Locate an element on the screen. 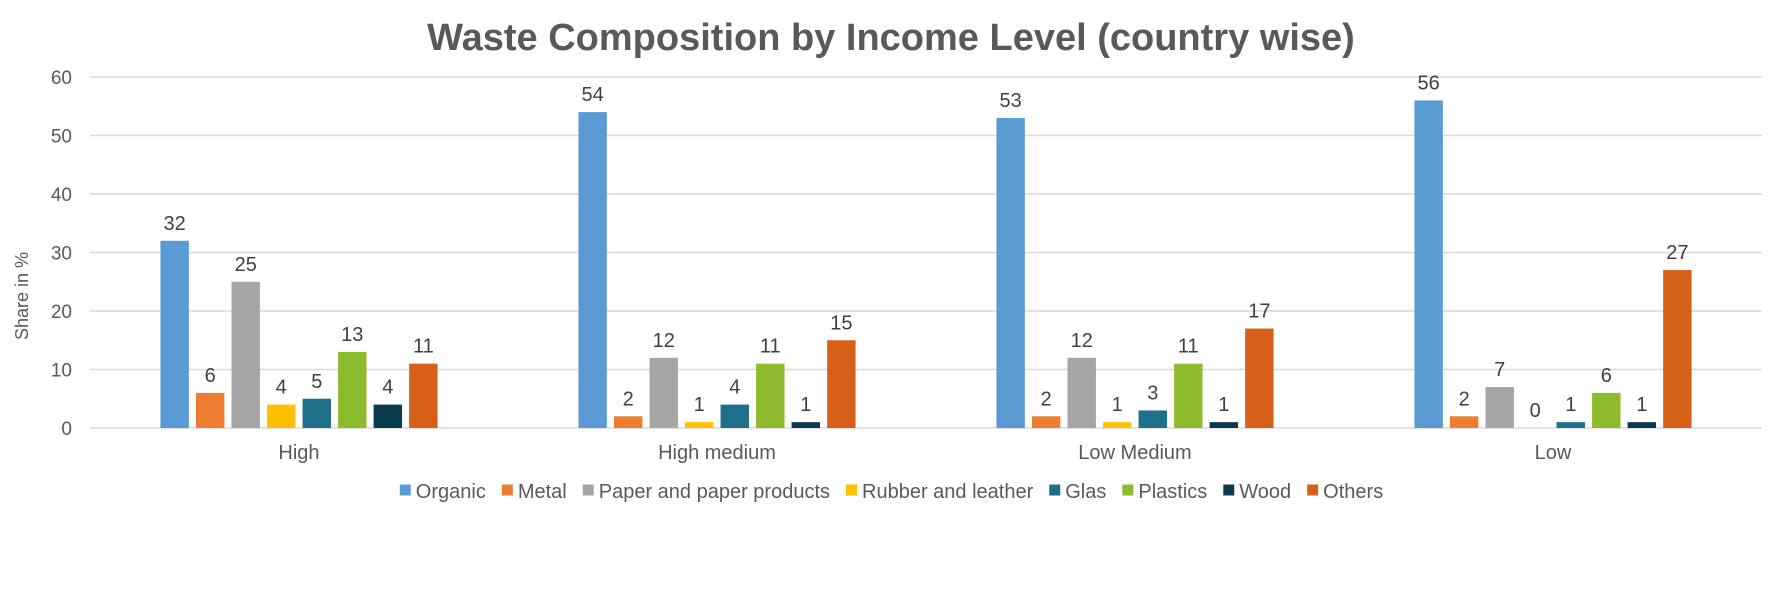 This screenshot has width=1783, height=595. x-tick-label: Low is located at coordinates (1553, 453).